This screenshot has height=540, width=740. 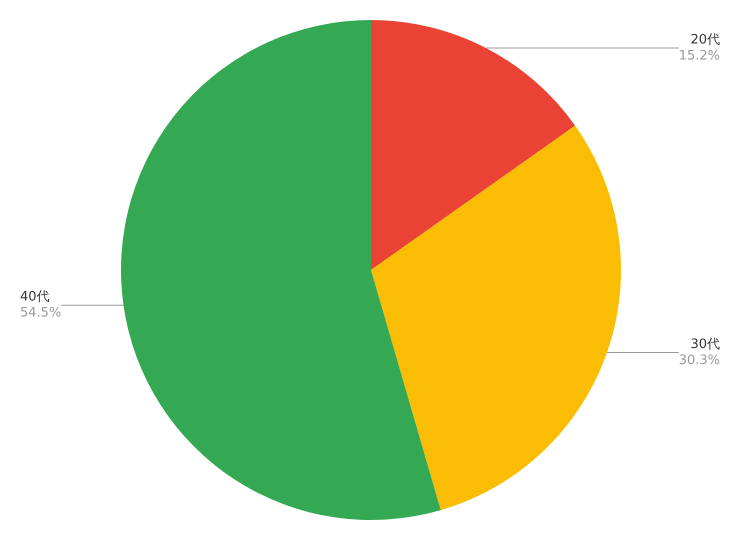 What do you see at coordinates (41, 313) in the screenshot?
I see `data-label: 54.5%` at bounding box center [41, 313].